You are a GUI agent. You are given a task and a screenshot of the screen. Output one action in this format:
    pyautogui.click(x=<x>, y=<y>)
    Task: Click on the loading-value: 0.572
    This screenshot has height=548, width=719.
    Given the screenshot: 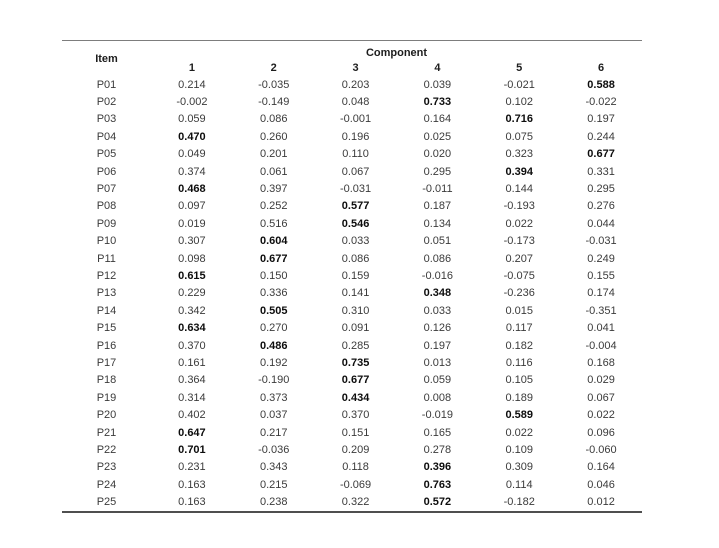 What is the action you would take?
    pyautogui.click(x=437, y=502)
    